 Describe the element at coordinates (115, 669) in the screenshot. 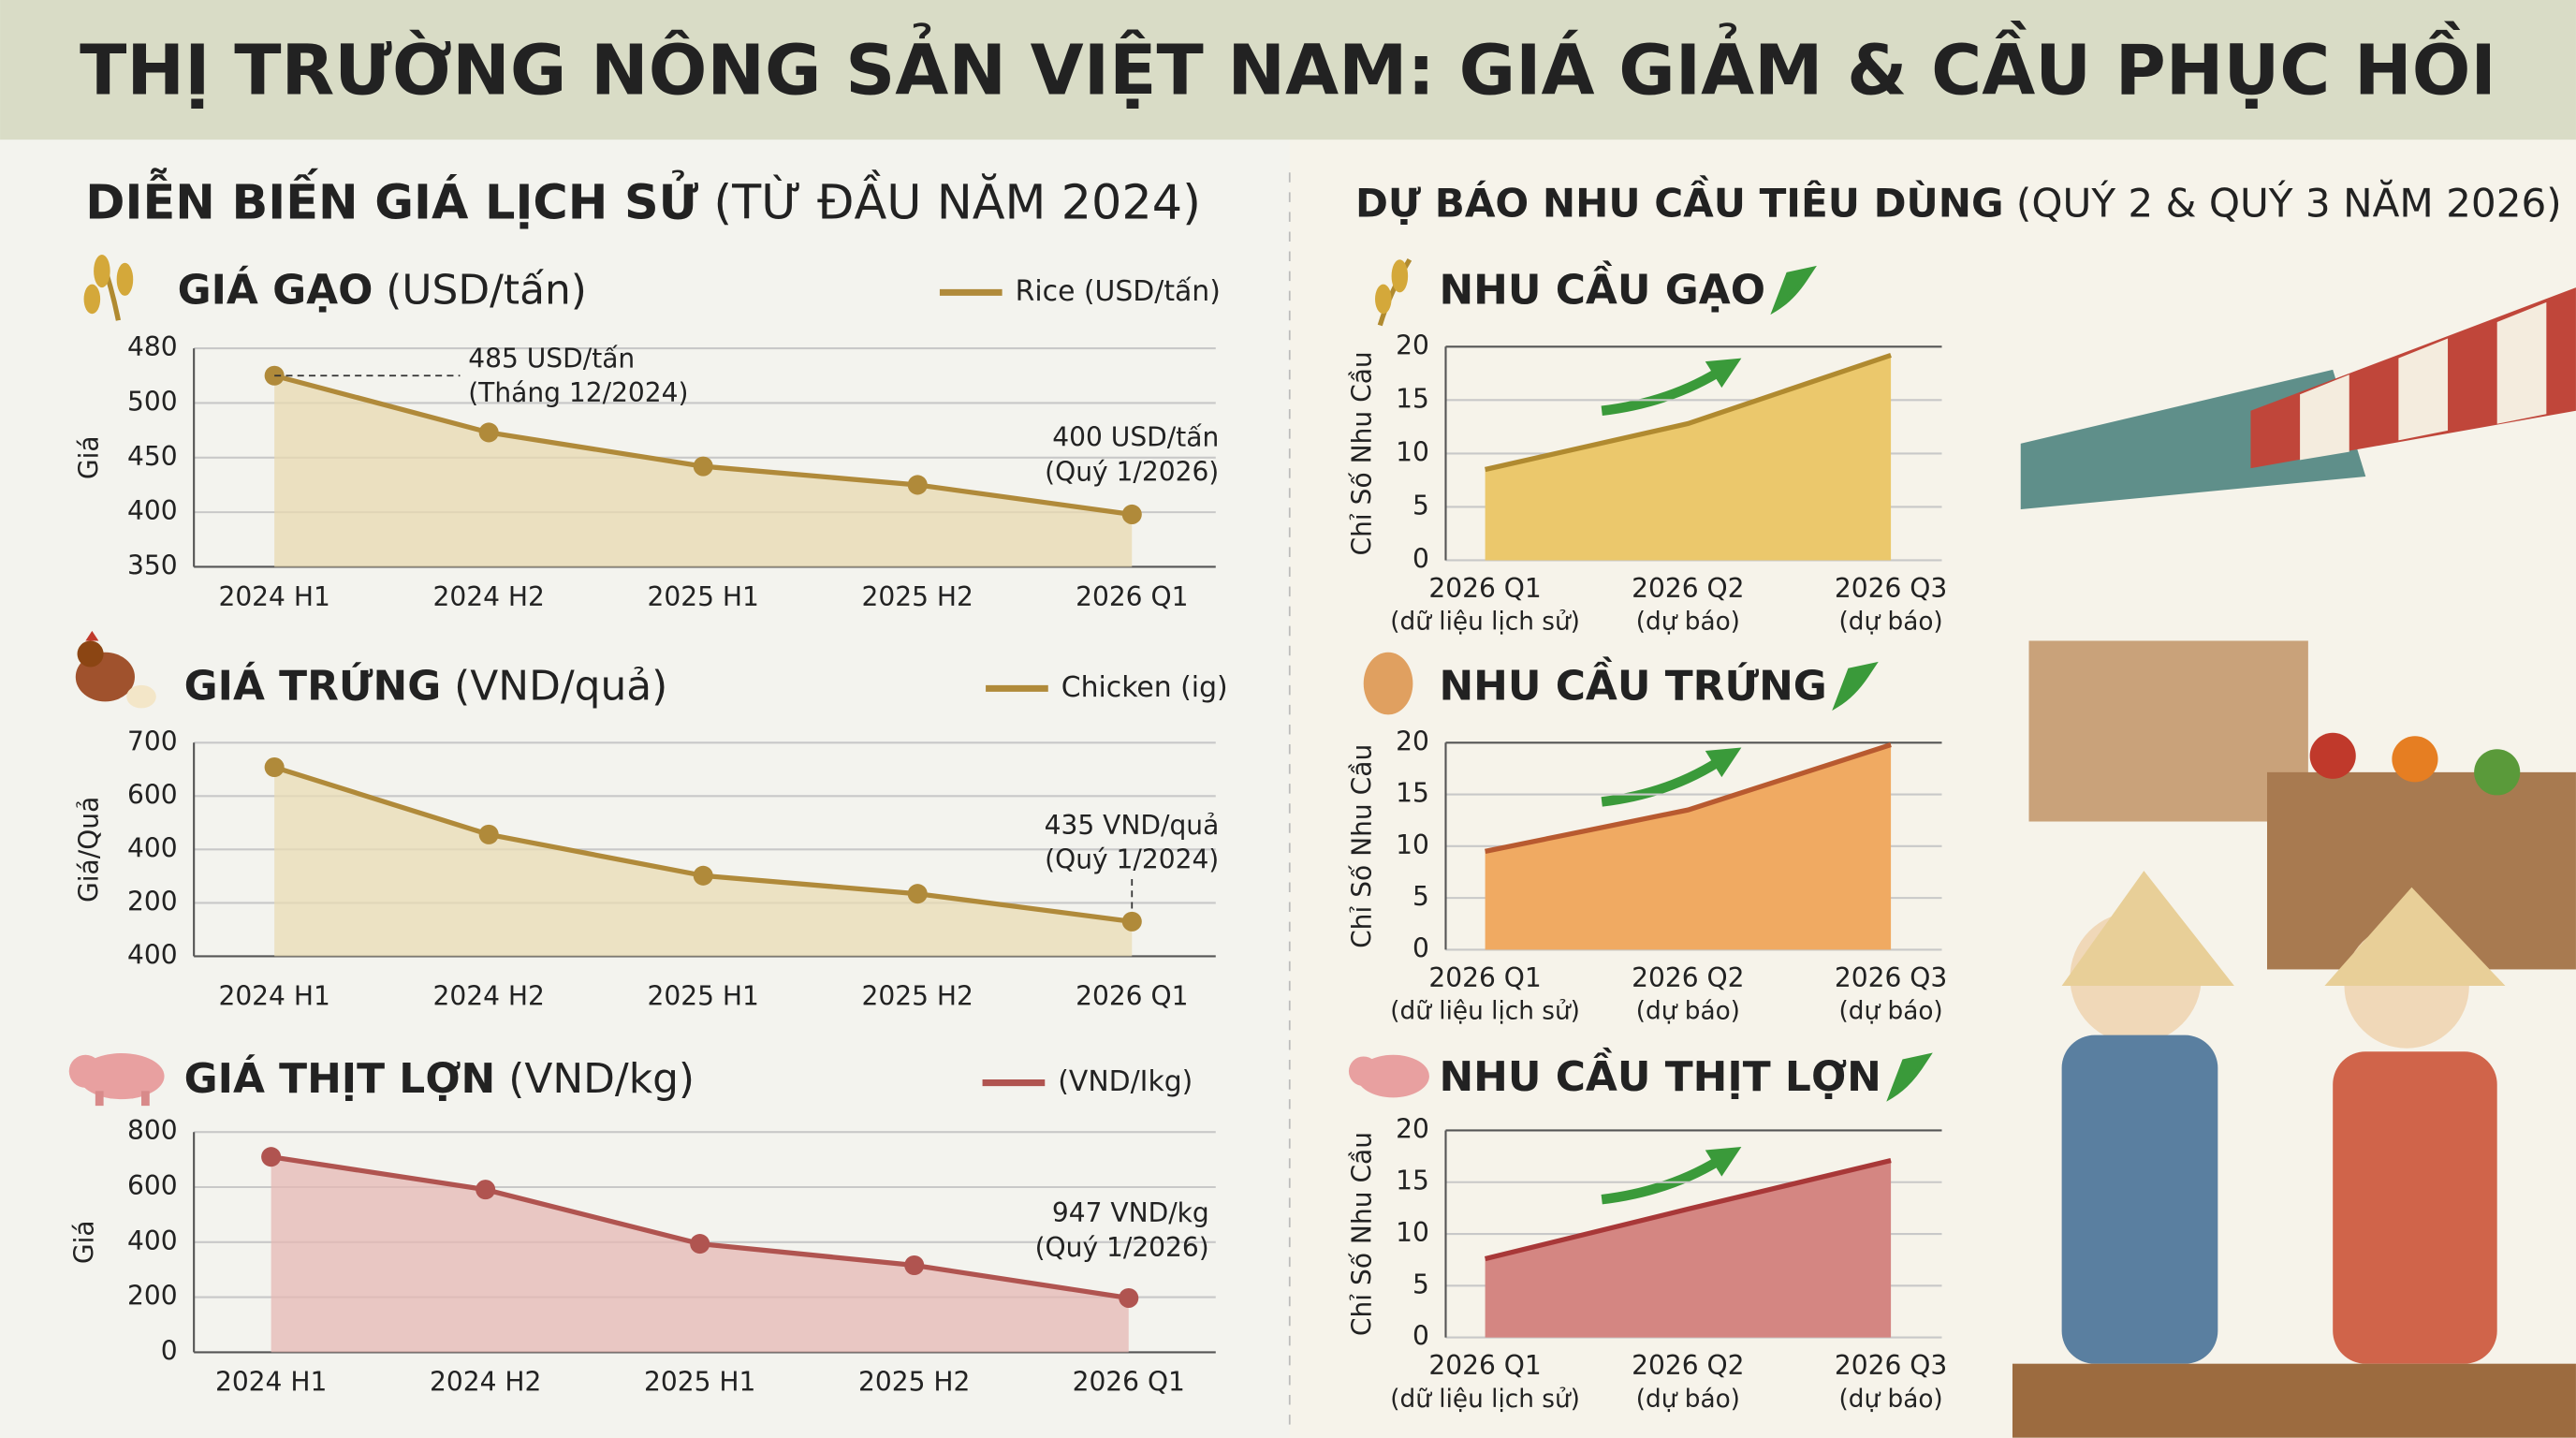

I see `chicken-icon` at that location.